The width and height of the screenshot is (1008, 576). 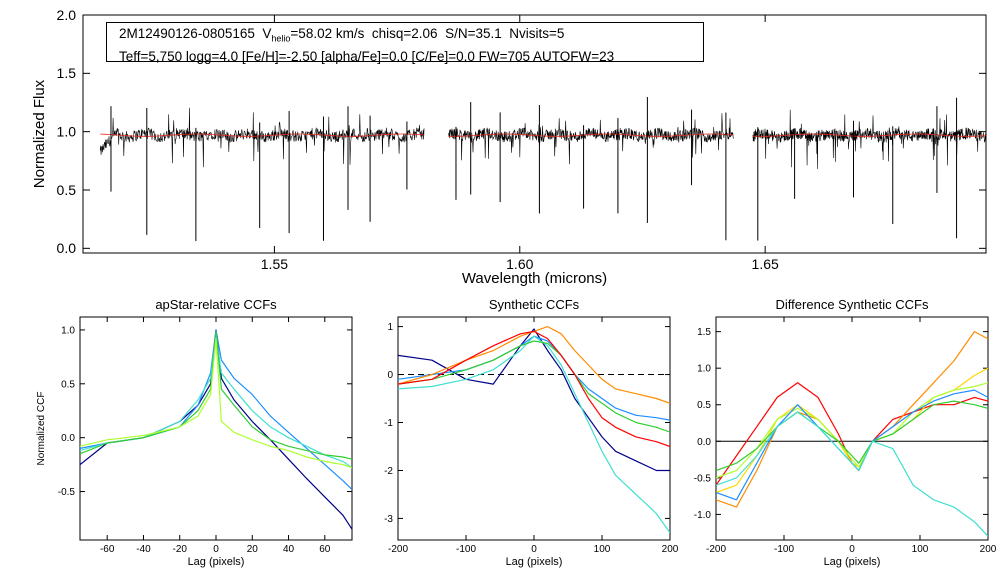 What do you see at coordinates (390, 375) in the screenshot?
I see `y-tick-label: 0` at bounding box center [390, 375].